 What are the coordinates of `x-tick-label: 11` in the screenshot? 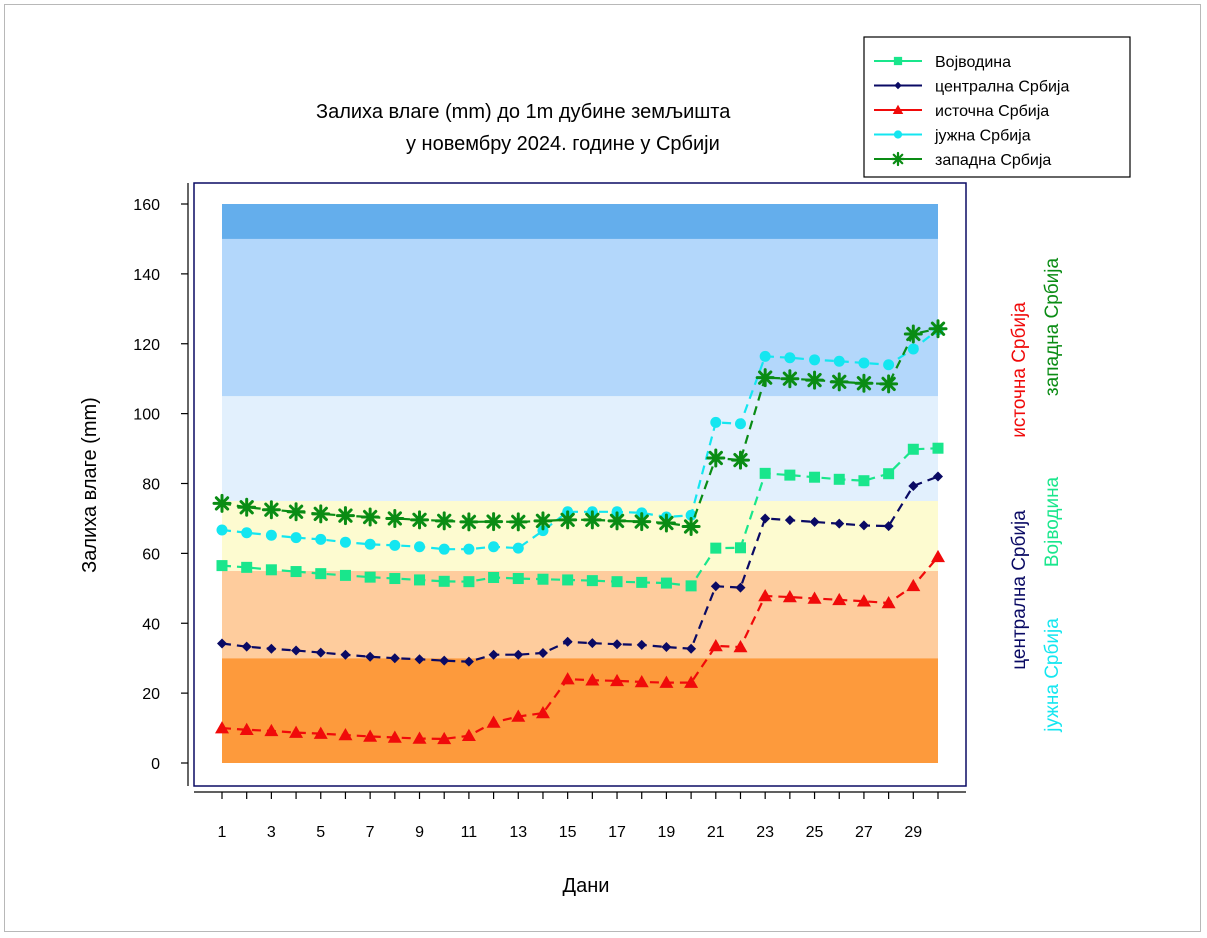 It's located at (469, 832).